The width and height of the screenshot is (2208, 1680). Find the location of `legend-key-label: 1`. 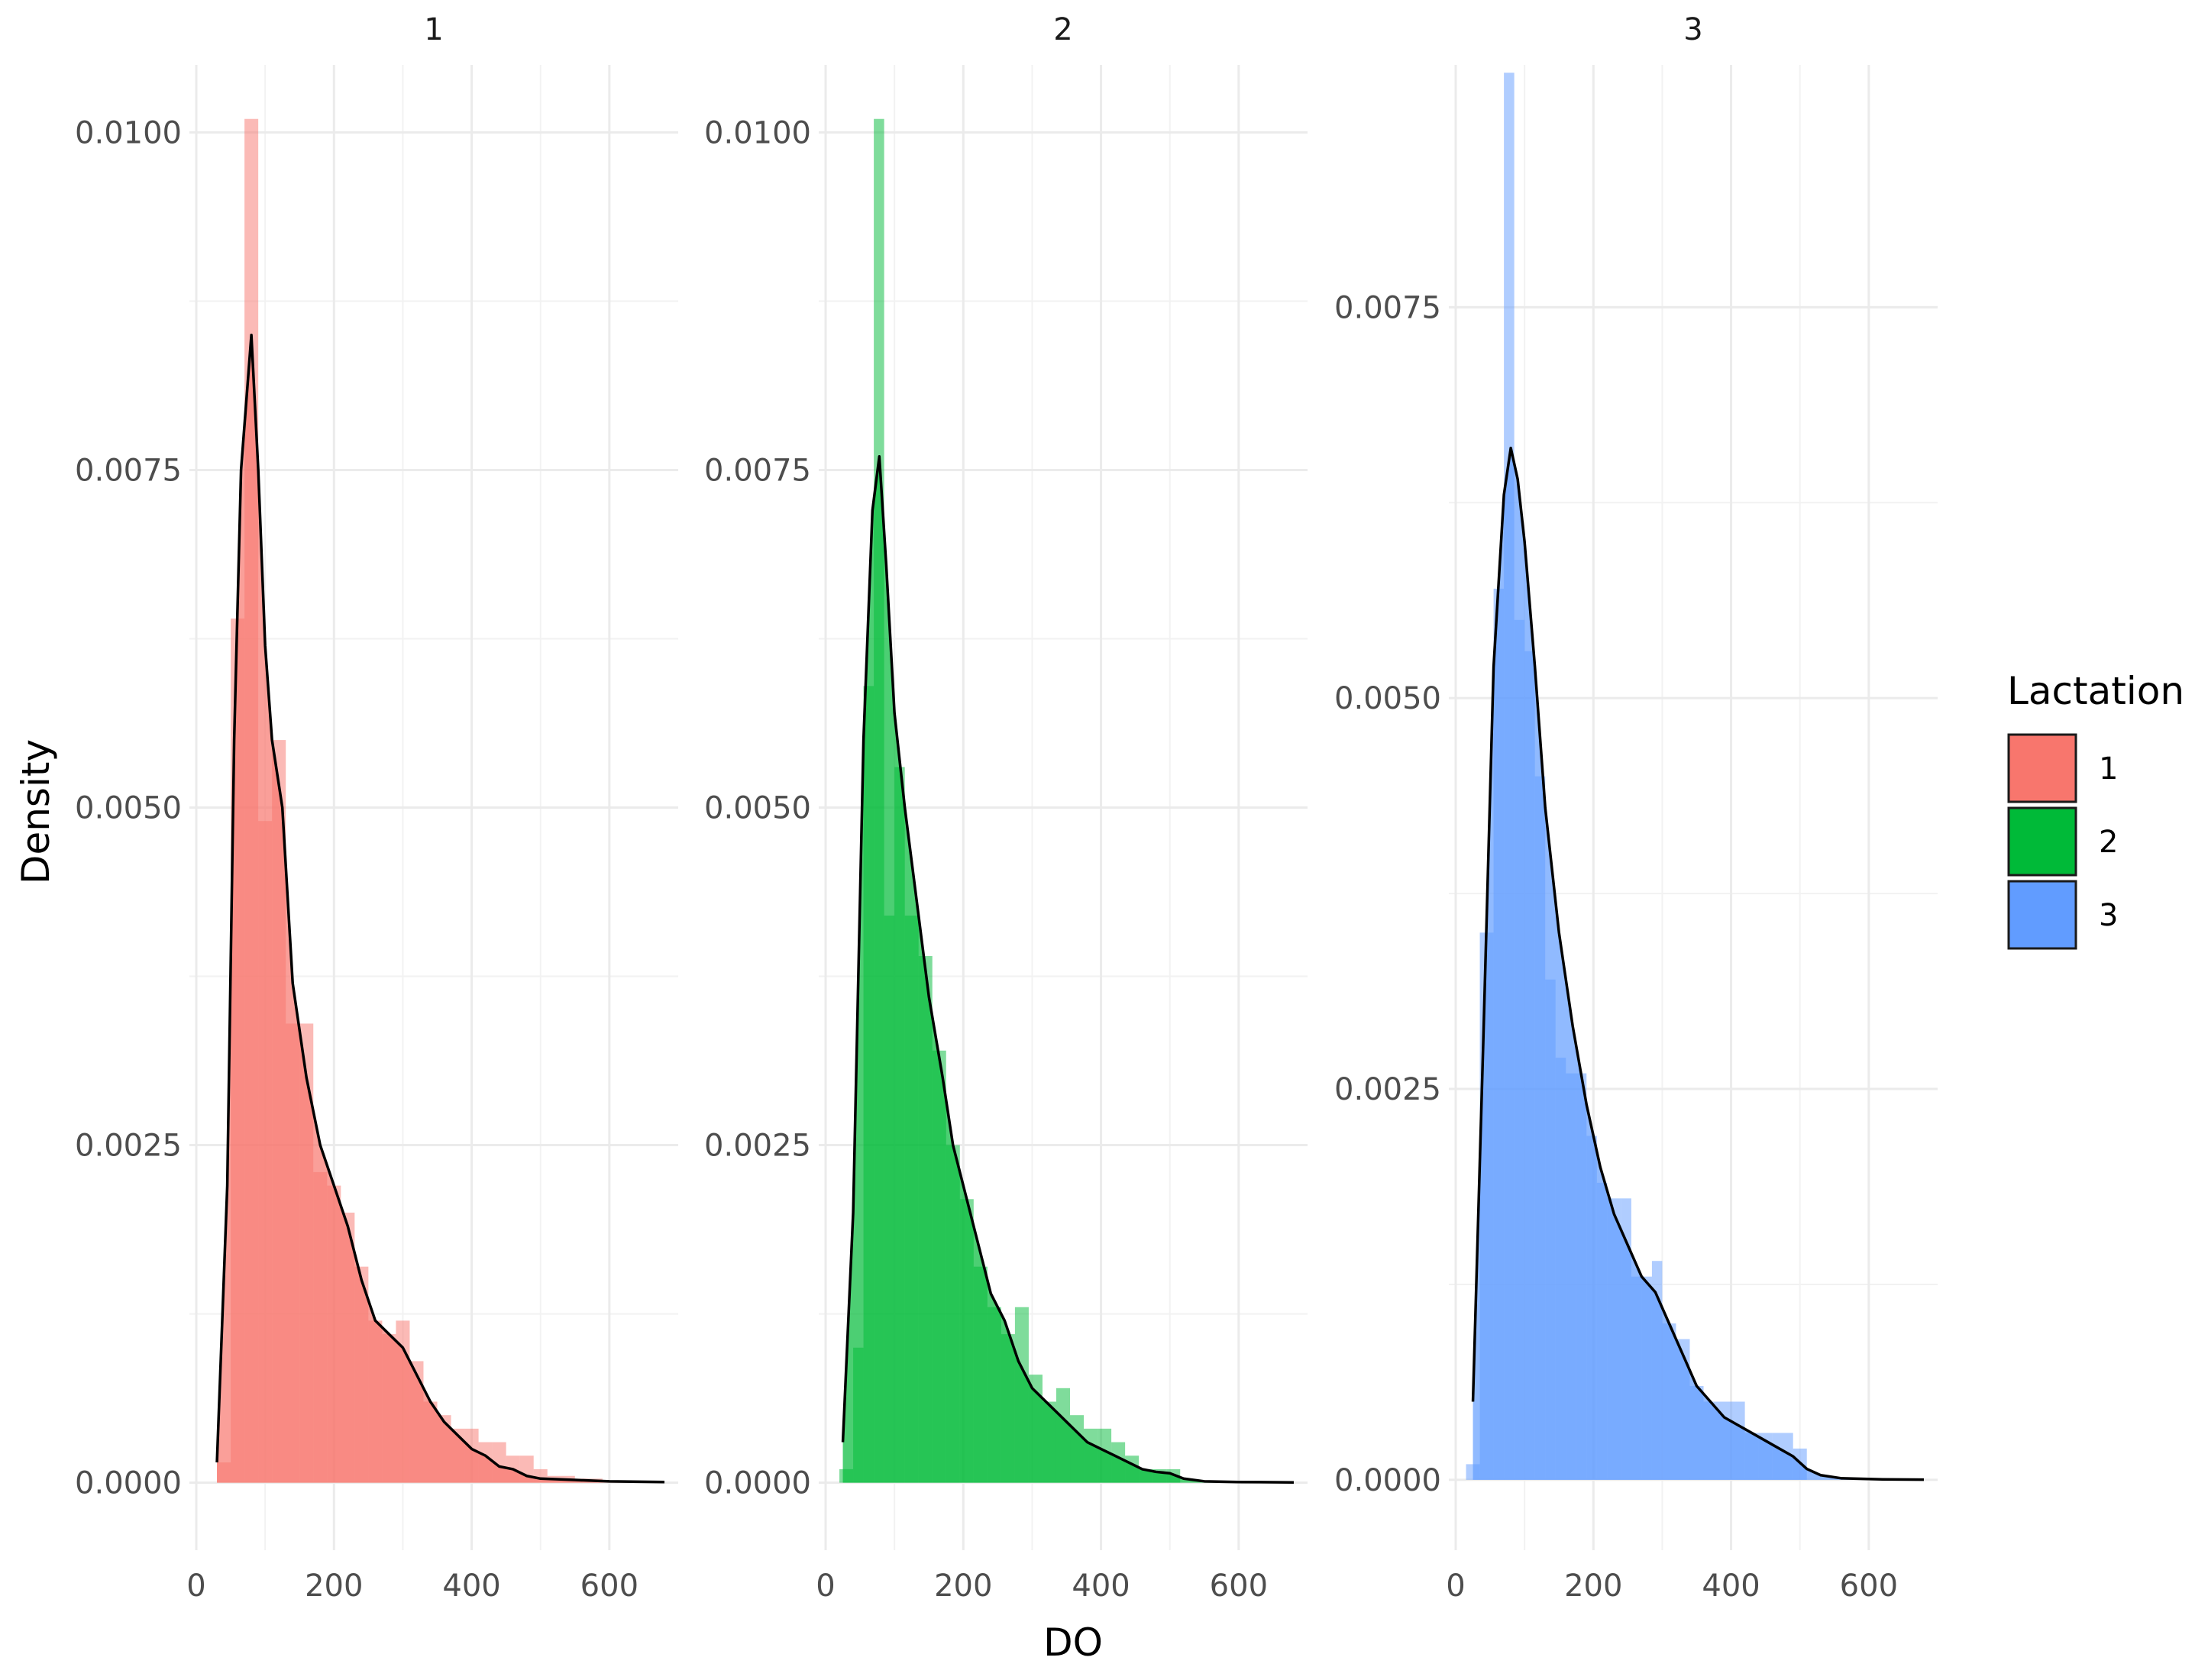

legend-key-label: 1 is located at coordinates (2108, 769).